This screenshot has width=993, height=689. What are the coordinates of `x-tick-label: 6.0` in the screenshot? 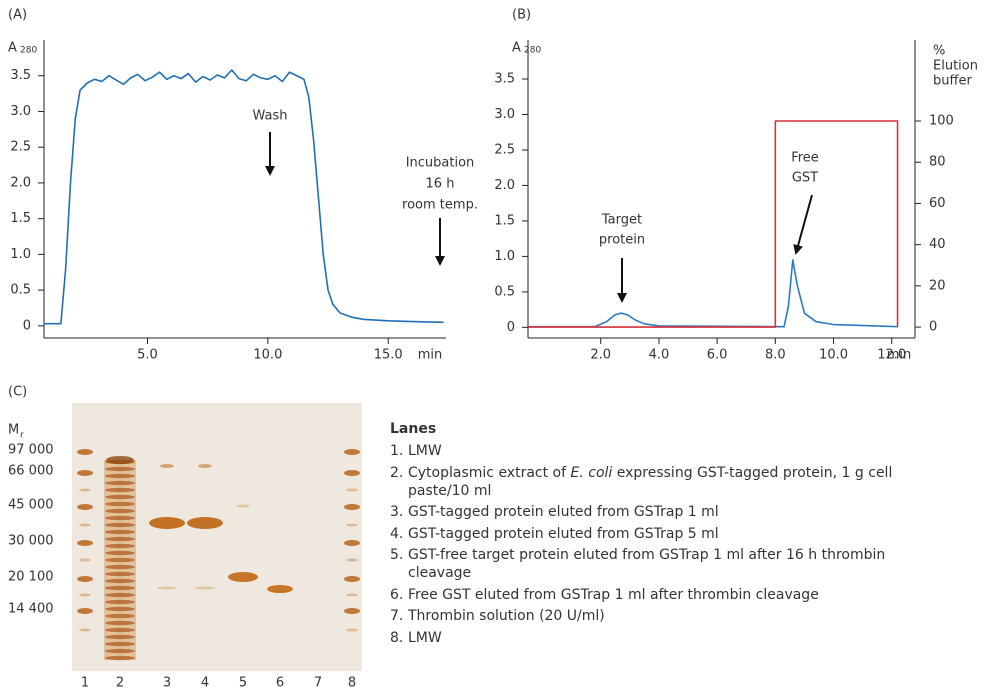 It's located at (717, 355).